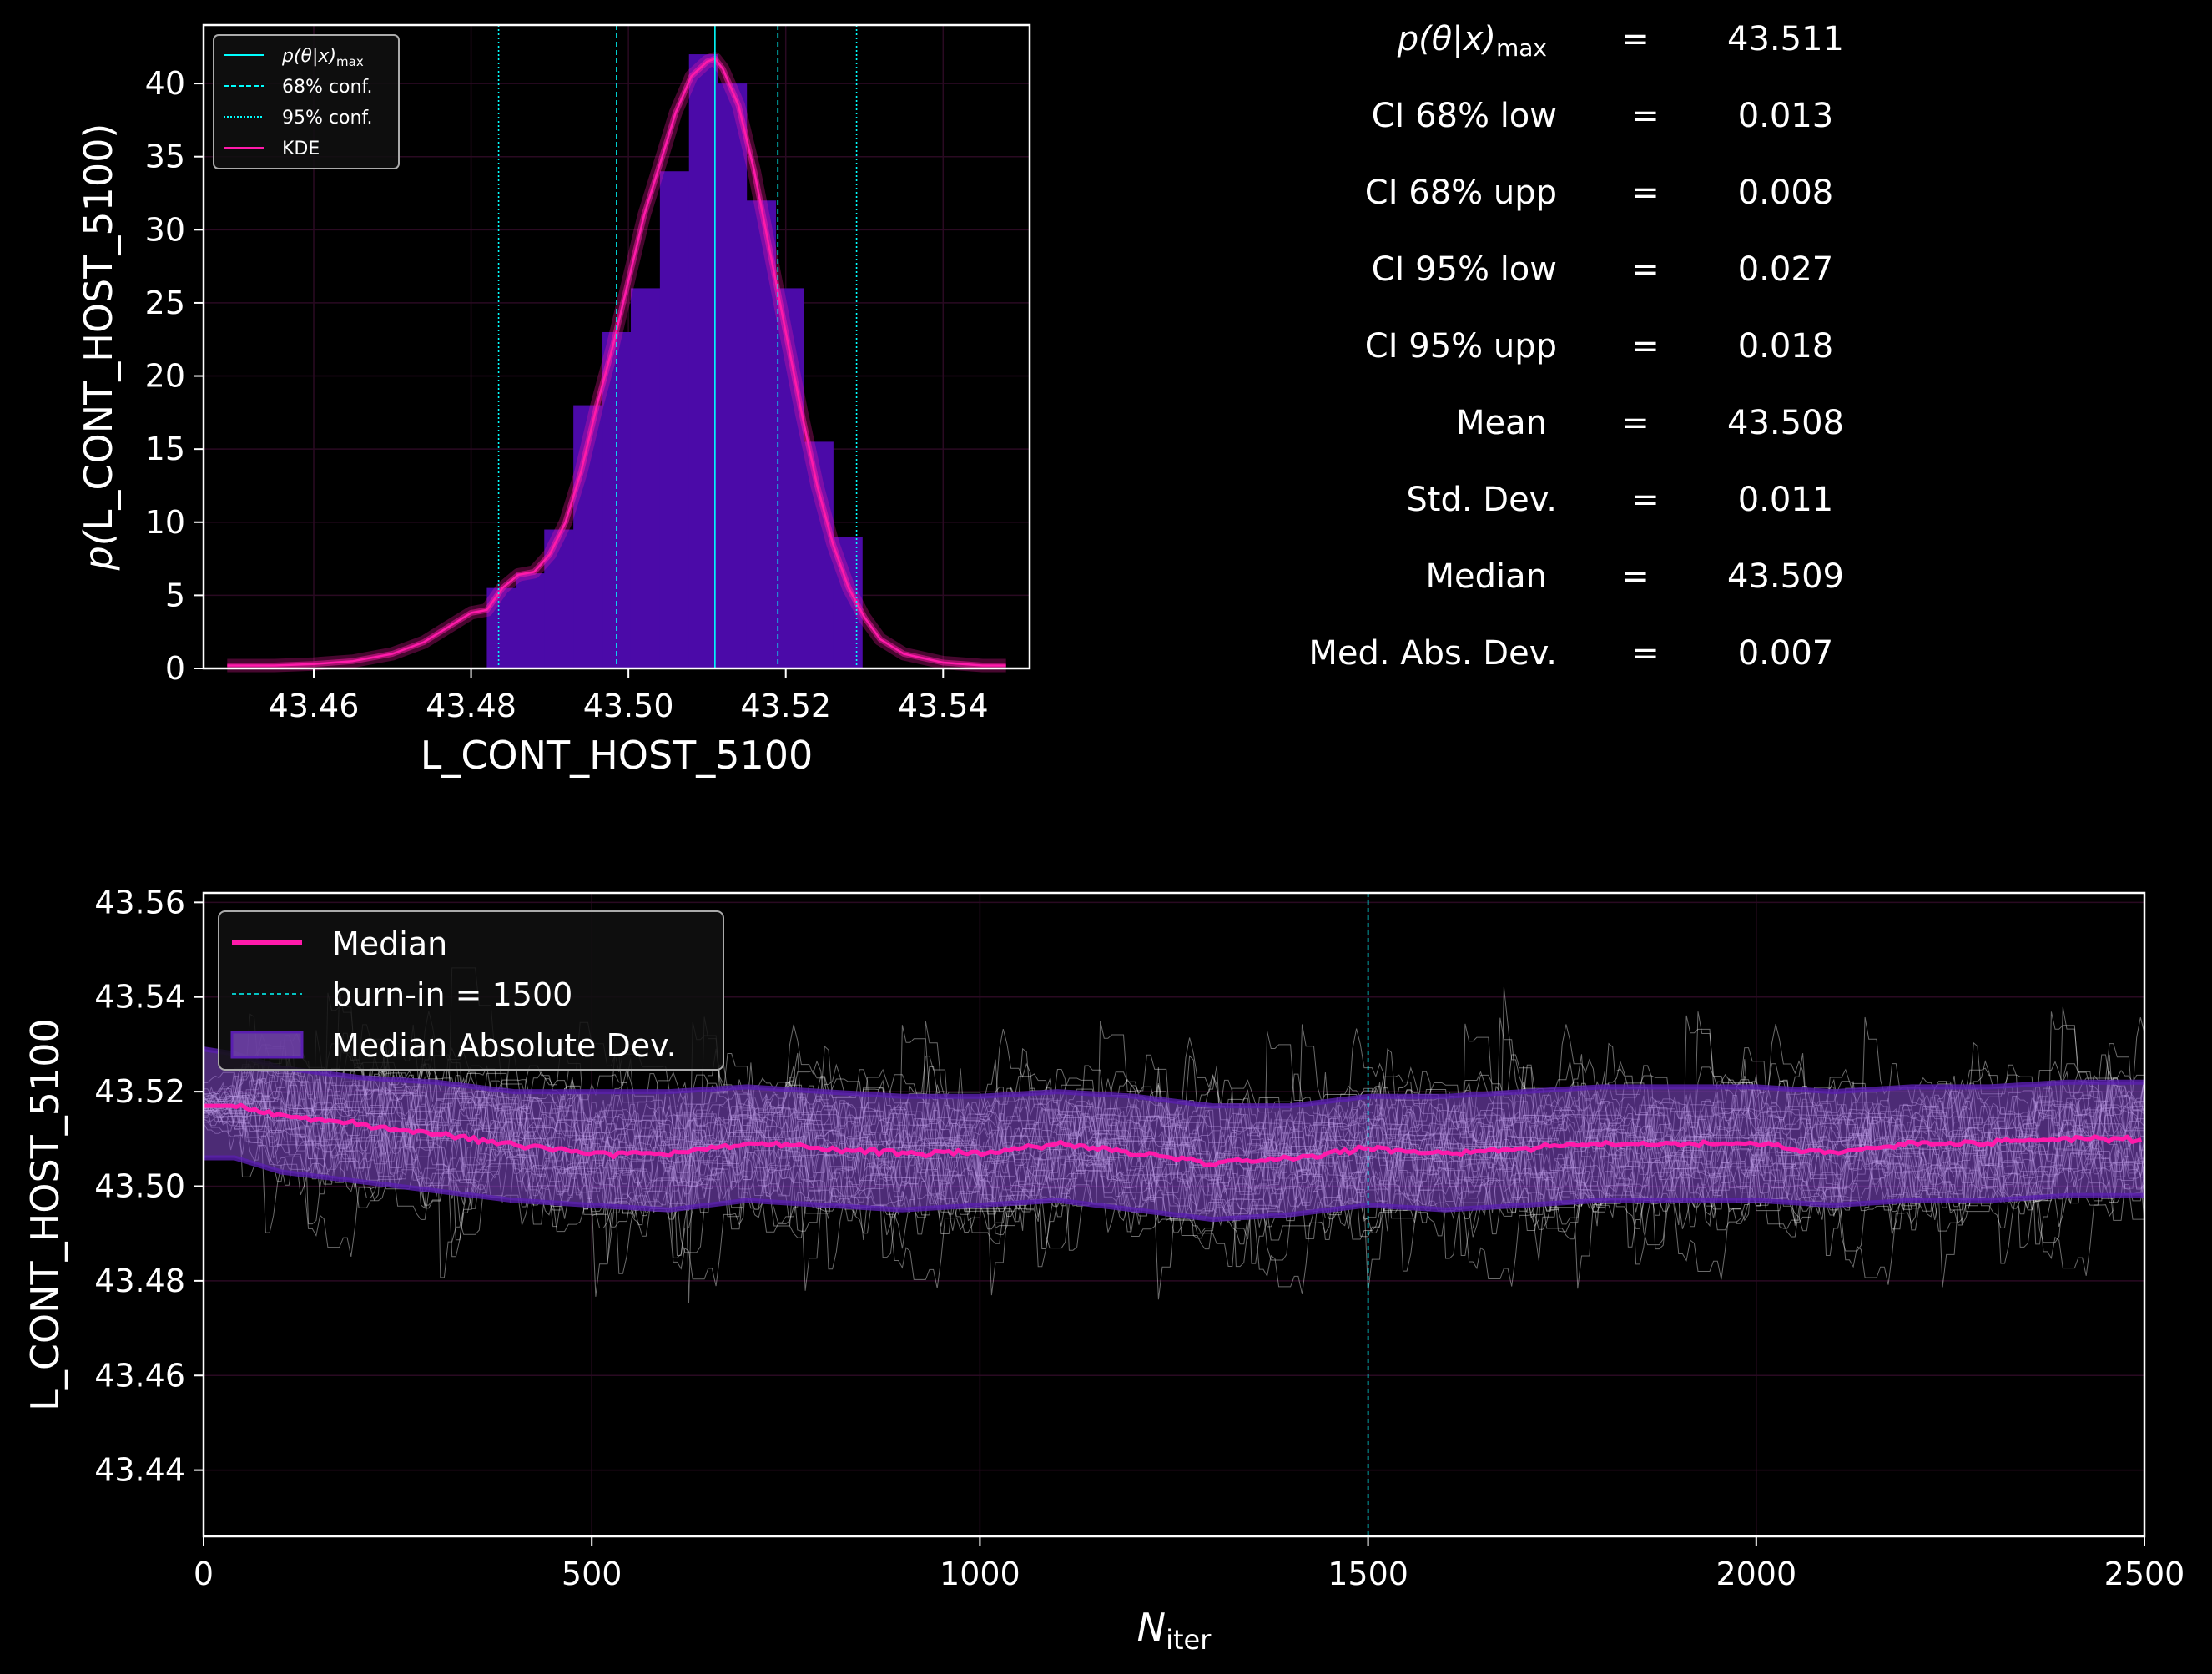 The width and height of the screenshot is (2212, 1674). Describe the element at coordinates (1521, 48) in the screenshot. I see `stat-label-sub: max` at that location.